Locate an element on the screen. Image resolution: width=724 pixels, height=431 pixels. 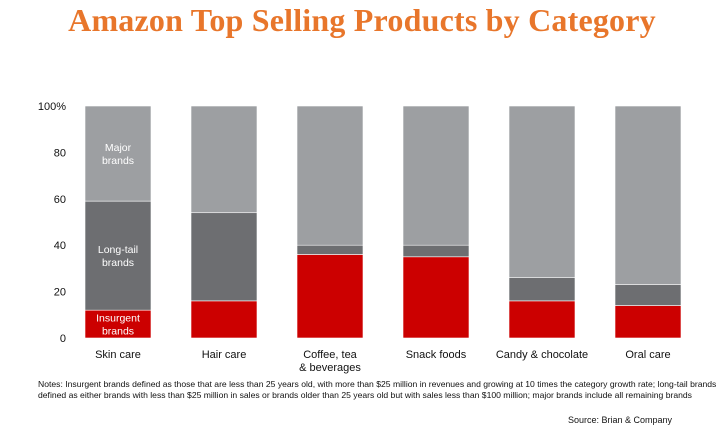
y-tick-label: 20 is located at coordinates (60, 293).